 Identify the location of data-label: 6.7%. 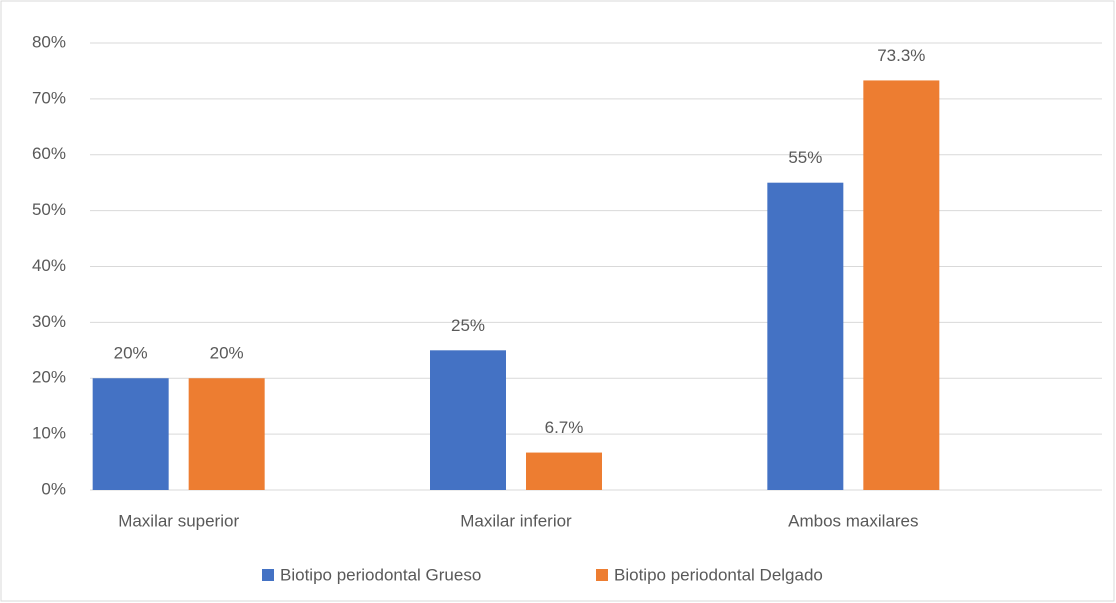
(564, 427).